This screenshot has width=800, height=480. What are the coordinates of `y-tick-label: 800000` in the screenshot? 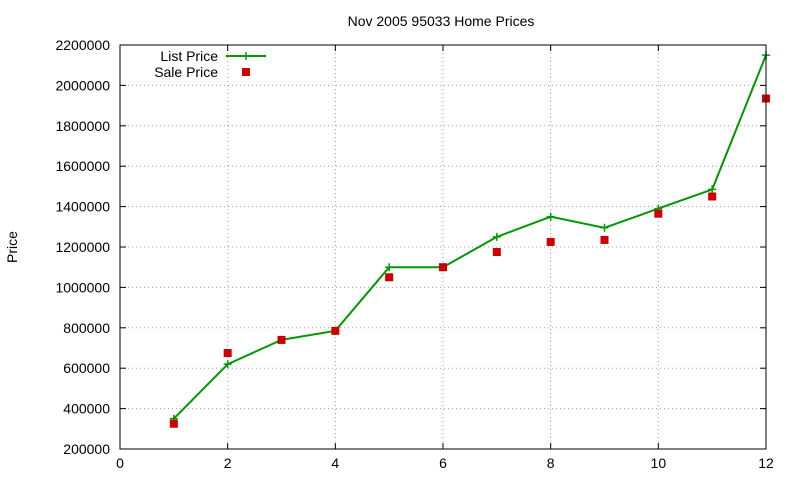 It's located at (86, 328).